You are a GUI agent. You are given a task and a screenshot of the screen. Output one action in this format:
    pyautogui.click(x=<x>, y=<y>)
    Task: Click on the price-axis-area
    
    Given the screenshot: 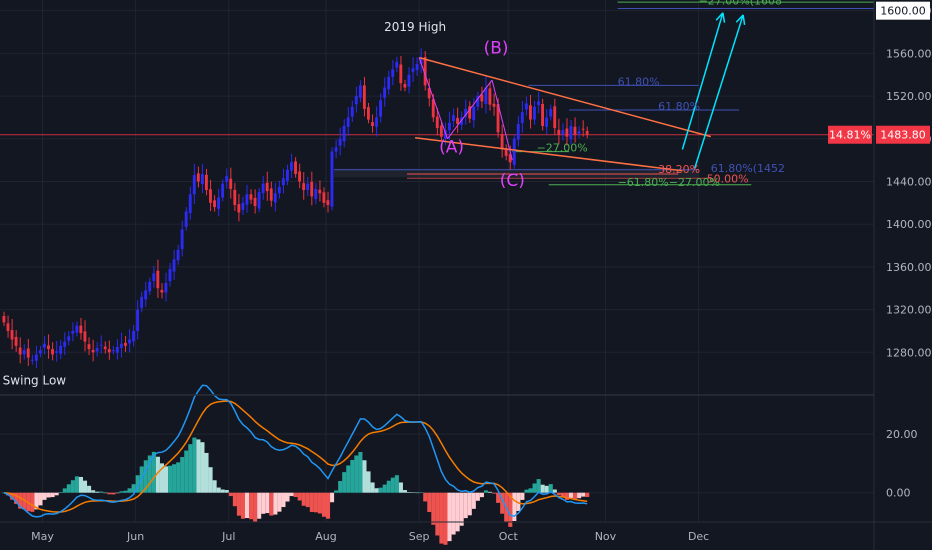 What is the action you would take?
    pyautogui.click(x=903, y=275)
    